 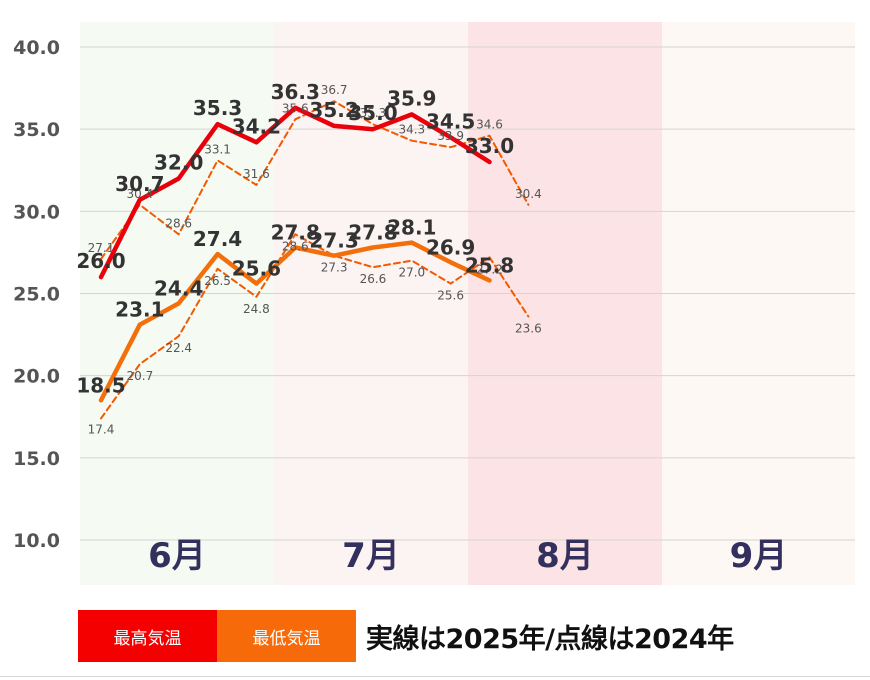 I want to click on y-tick-label: 40.0, so click(x=36, y=48).